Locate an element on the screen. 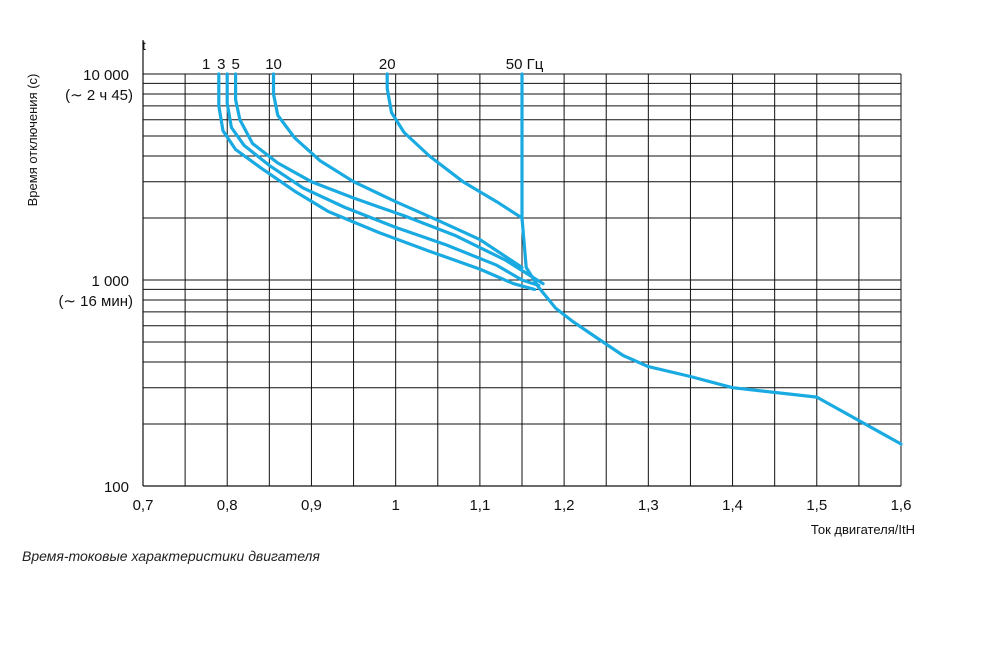  x-tick-label: 1,6 is located at coordinates (901, 505).